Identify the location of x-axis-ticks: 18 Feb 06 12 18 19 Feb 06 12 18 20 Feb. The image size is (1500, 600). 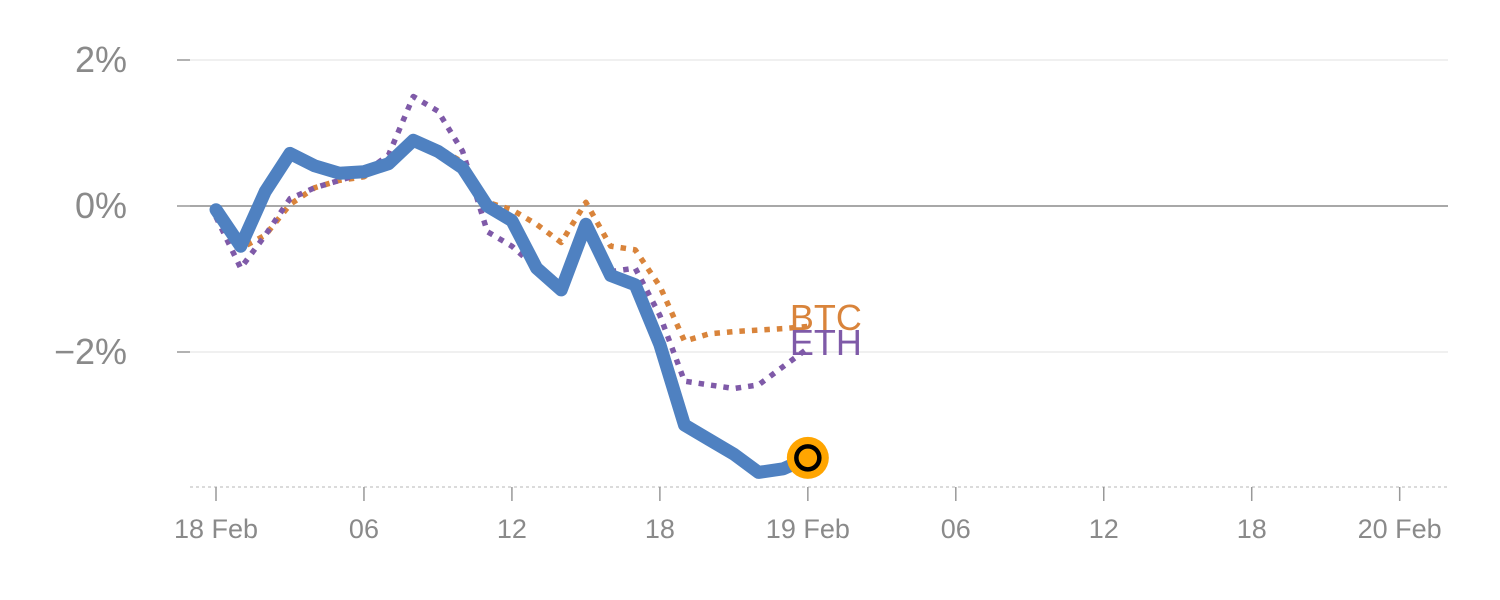
(808, 515).